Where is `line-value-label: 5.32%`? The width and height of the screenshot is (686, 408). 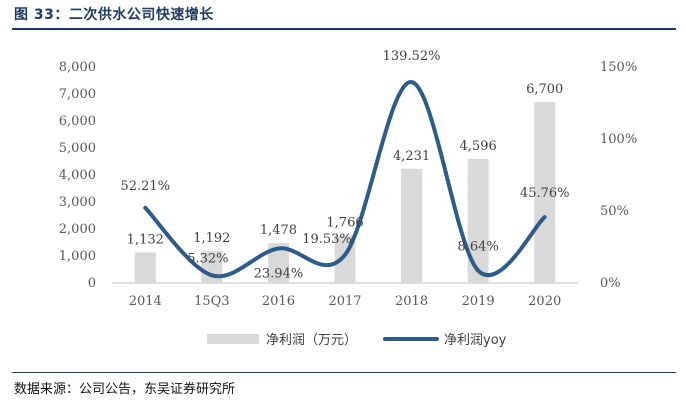 line-value-label: 5.32% is located at coordinates (207, 258).